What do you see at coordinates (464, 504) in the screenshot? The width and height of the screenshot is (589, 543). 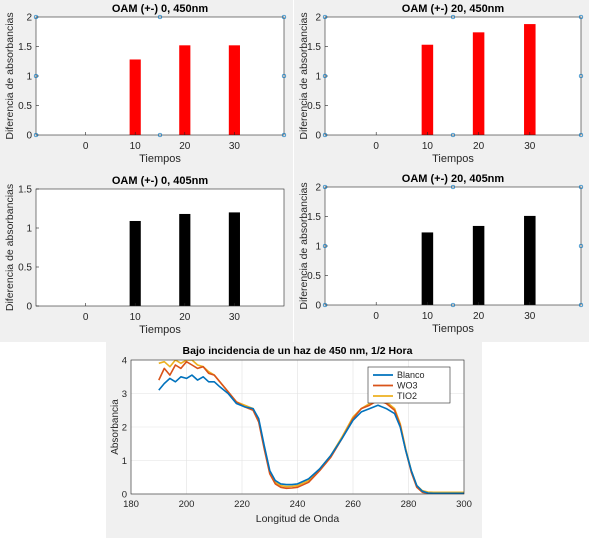 I see `x-tick-label: 300` at bounding box center [464, 504].